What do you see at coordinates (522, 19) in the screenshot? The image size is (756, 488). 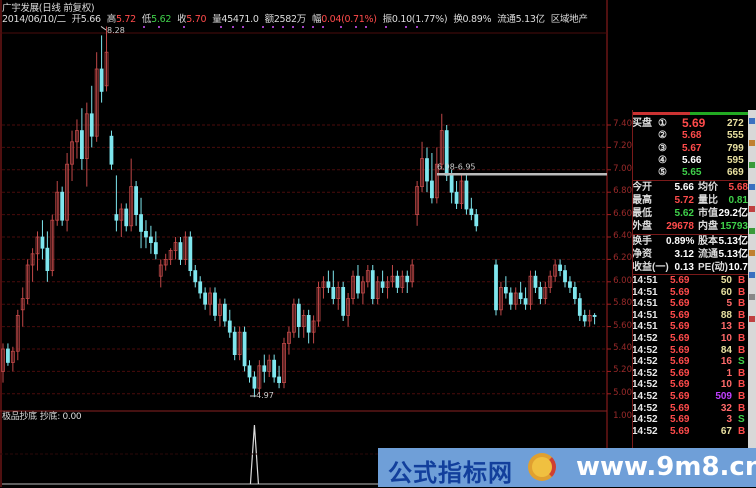 I see `info-field: 流通5.13亿` at bounding box center [522, 19].